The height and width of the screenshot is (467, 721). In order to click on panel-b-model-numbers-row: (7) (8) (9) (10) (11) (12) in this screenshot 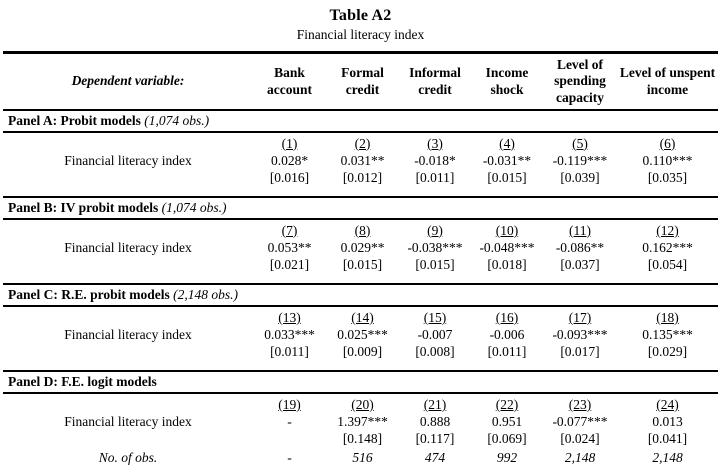, I will do `click(360, 229)`.